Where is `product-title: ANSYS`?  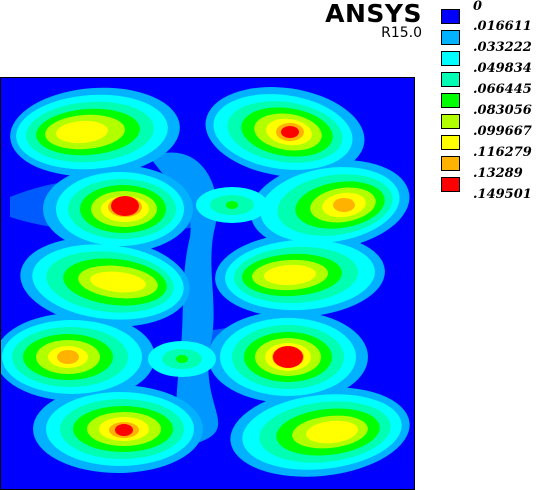
product-title: ANSYS is located at coordinates (373, 14).